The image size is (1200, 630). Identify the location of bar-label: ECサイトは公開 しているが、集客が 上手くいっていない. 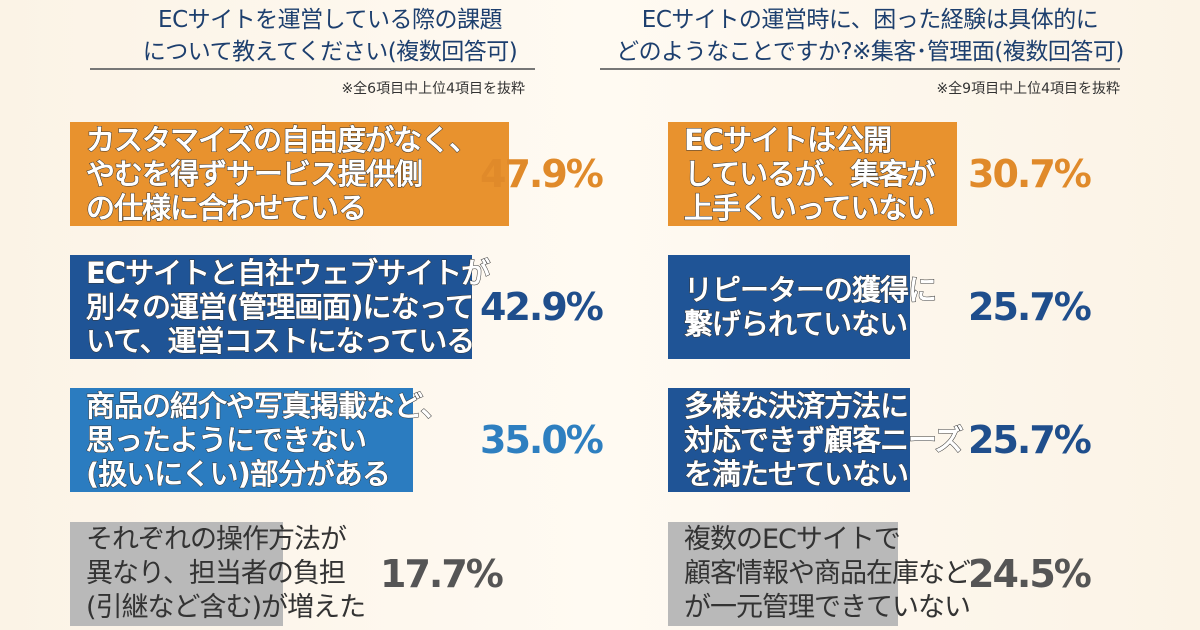
(810, 174).